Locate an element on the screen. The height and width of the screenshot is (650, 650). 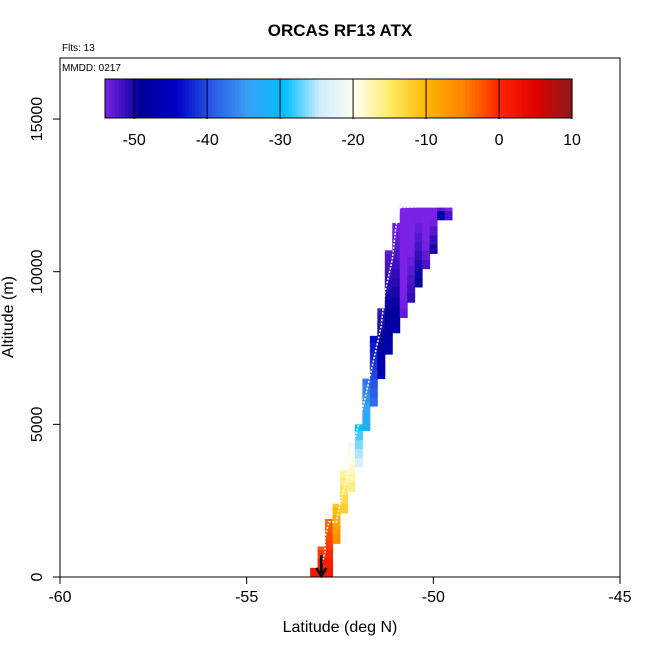
heatmap-cells is located at coordinates (381, 392).